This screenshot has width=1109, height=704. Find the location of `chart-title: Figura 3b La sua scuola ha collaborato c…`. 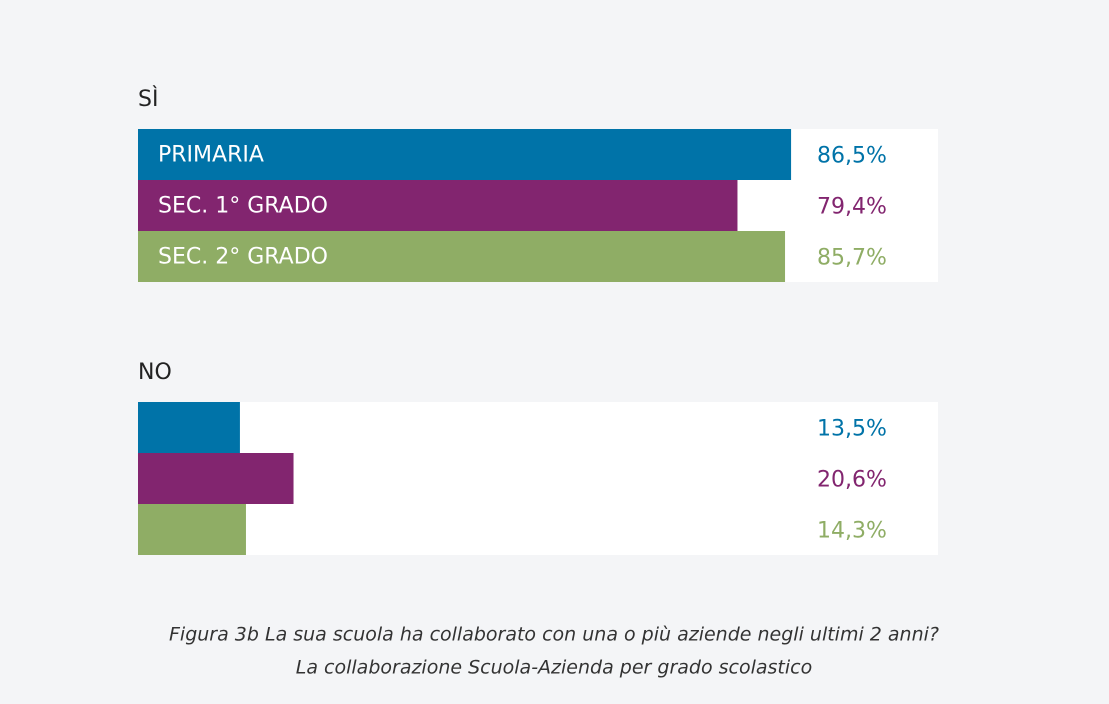

chart-title: Figura 3b La sua scuola ha collaborato c… is located at coordinates (554, 635).